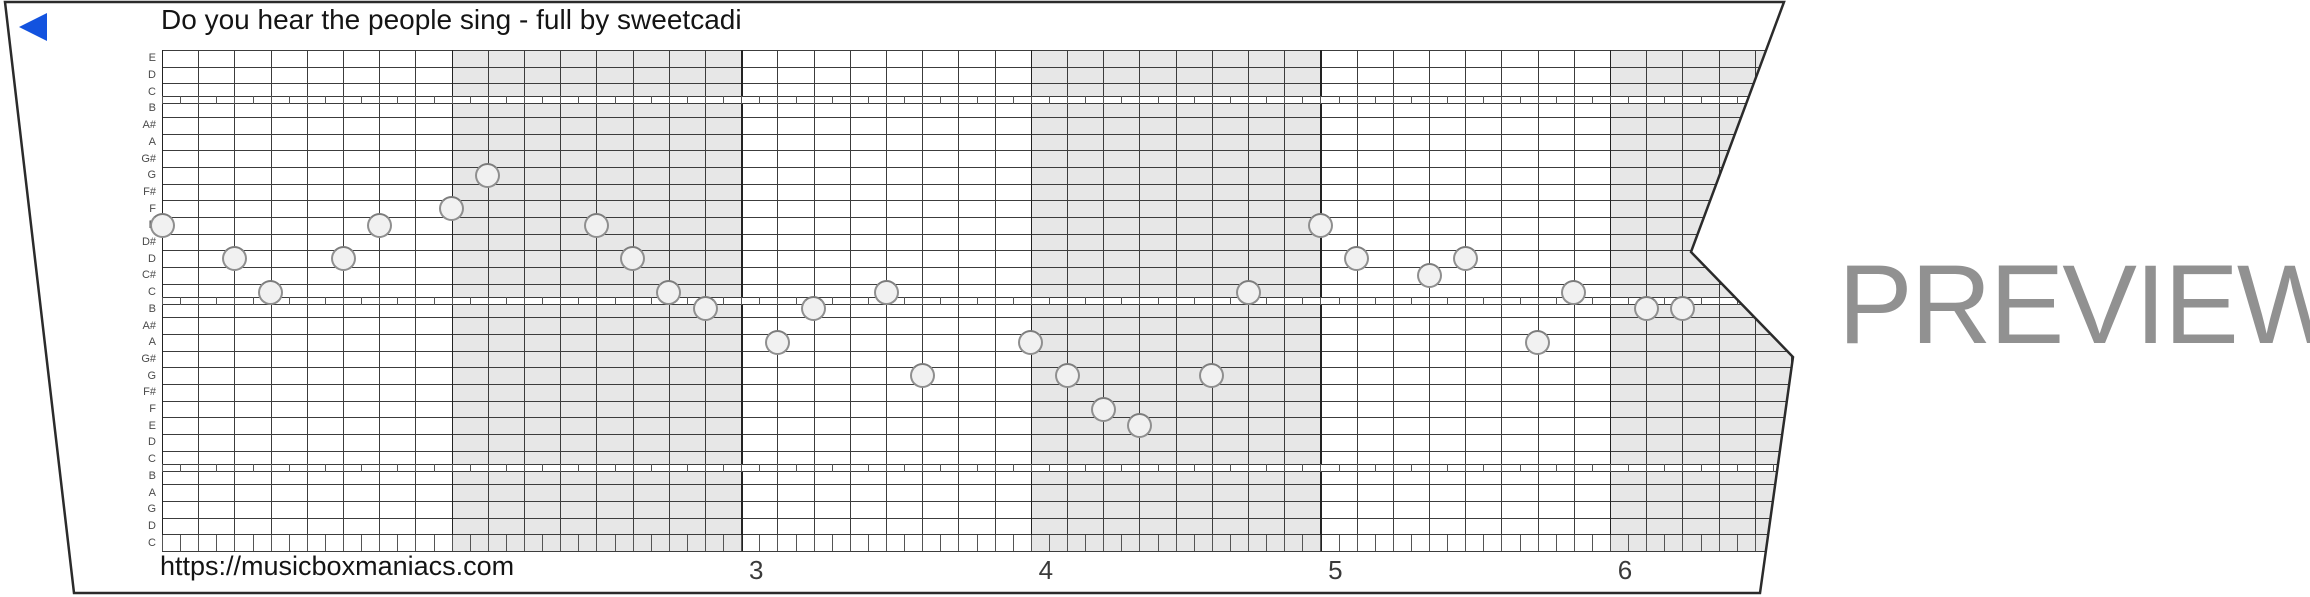 This screenshot has width=2310, height=597. Describe the element at coordinates (34, 28) in the screenshot. I see `play-button` at that location.